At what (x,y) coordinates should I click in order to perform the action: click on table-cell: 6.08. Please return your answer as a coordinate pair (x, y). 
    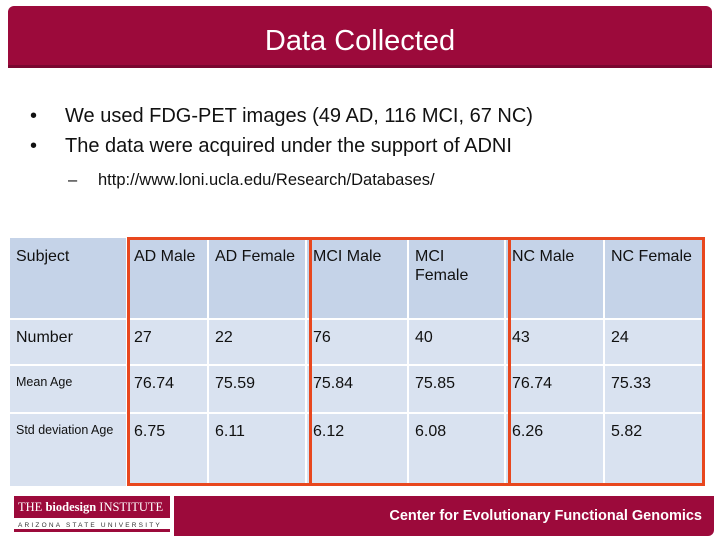
    Looking at the image, I should click on (456, 455).